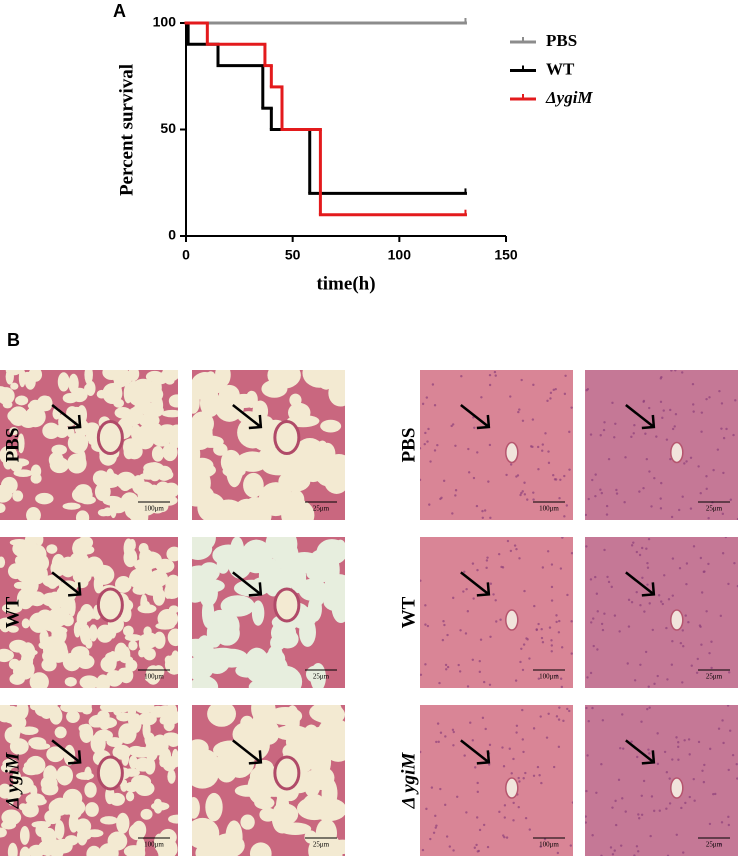 The image size is (740, 864). Describe the element at coordinates (640, 583) in the screenshot. I see `arrow` at that location.